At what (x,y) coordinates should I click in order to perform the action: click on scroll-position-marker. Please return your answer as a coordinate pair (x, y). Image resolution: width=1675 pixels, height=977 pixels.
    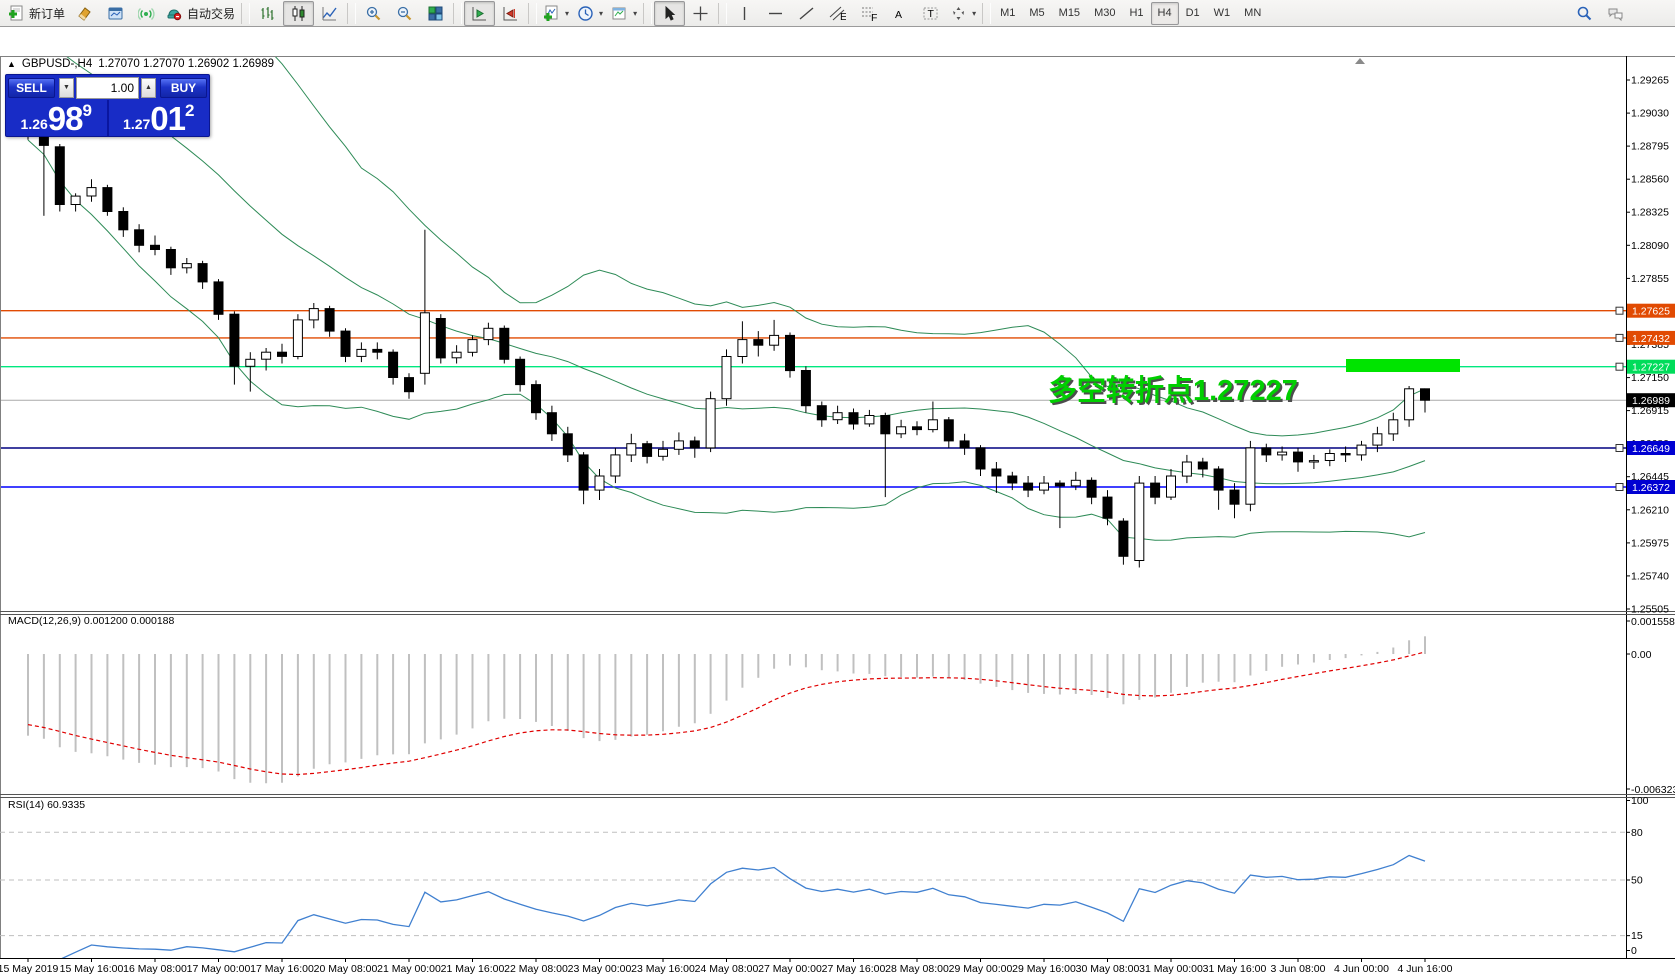
    Looking at the image, I should click on (1360, 61).